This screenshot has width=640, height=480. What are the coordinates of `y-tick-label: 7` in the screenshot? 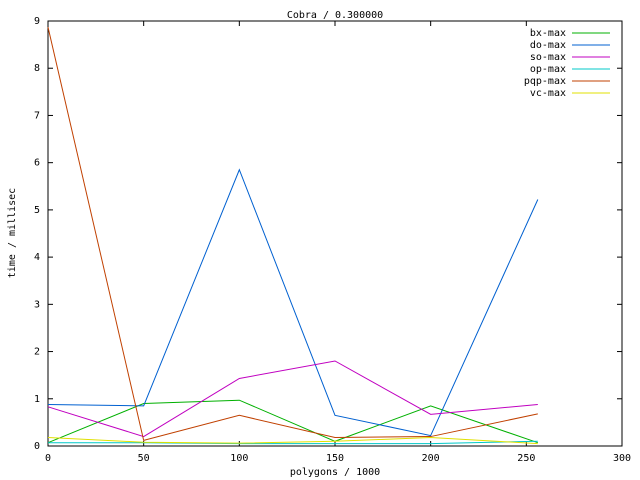 It's located at (37, 115).